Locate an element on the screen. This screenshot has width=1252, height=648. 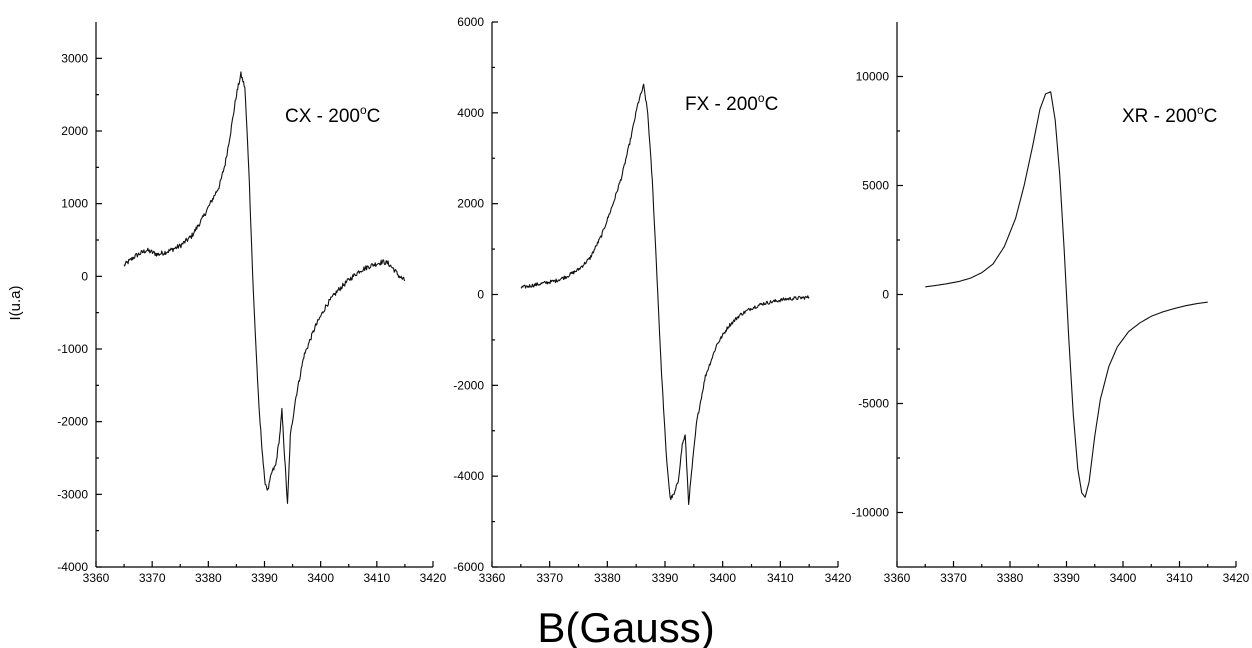
y-tick-label: 3000 is located at coordinates (74, 58).